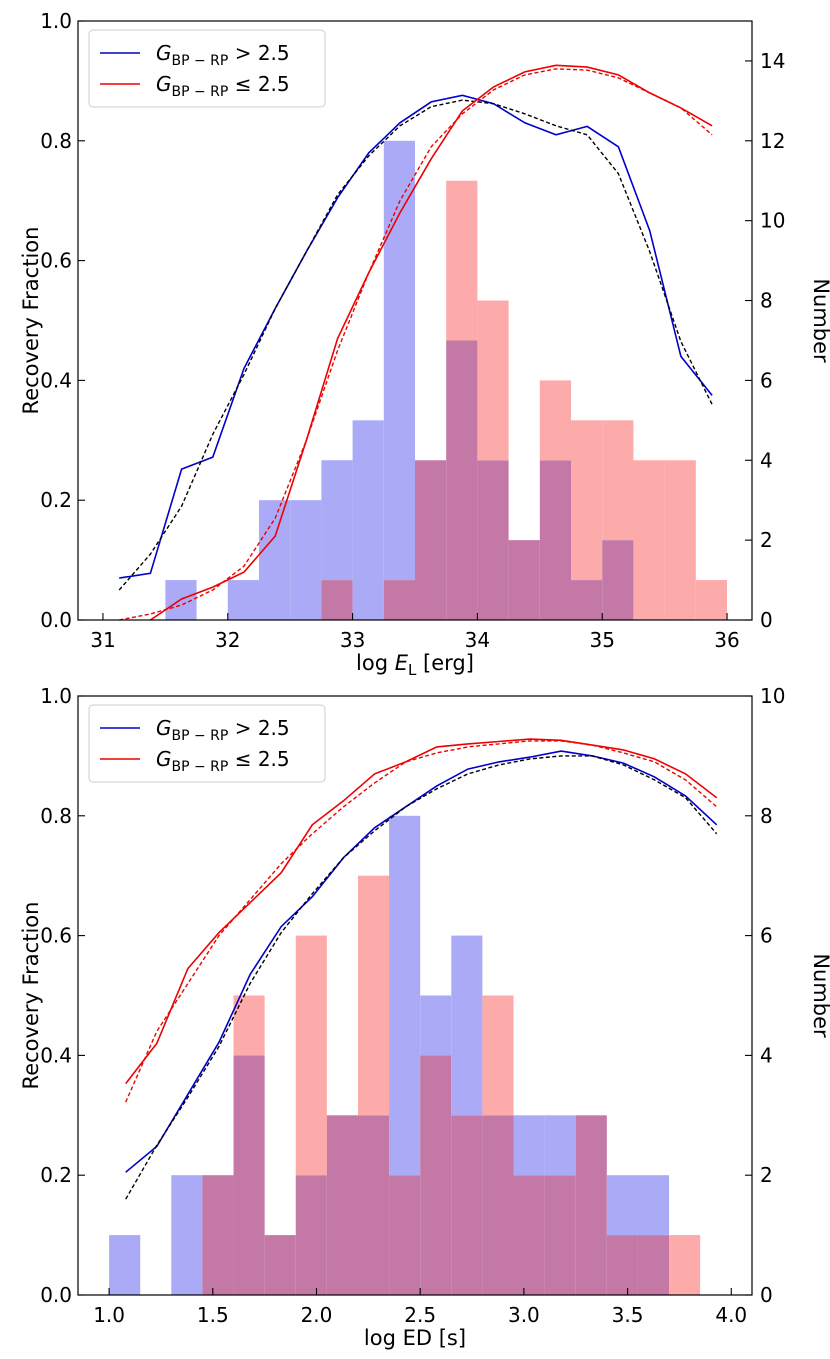 Image resolution: width=830 pixels, height=1359 pixels. I want to click on x-tick-label: 2.0, so click(317, 1315).